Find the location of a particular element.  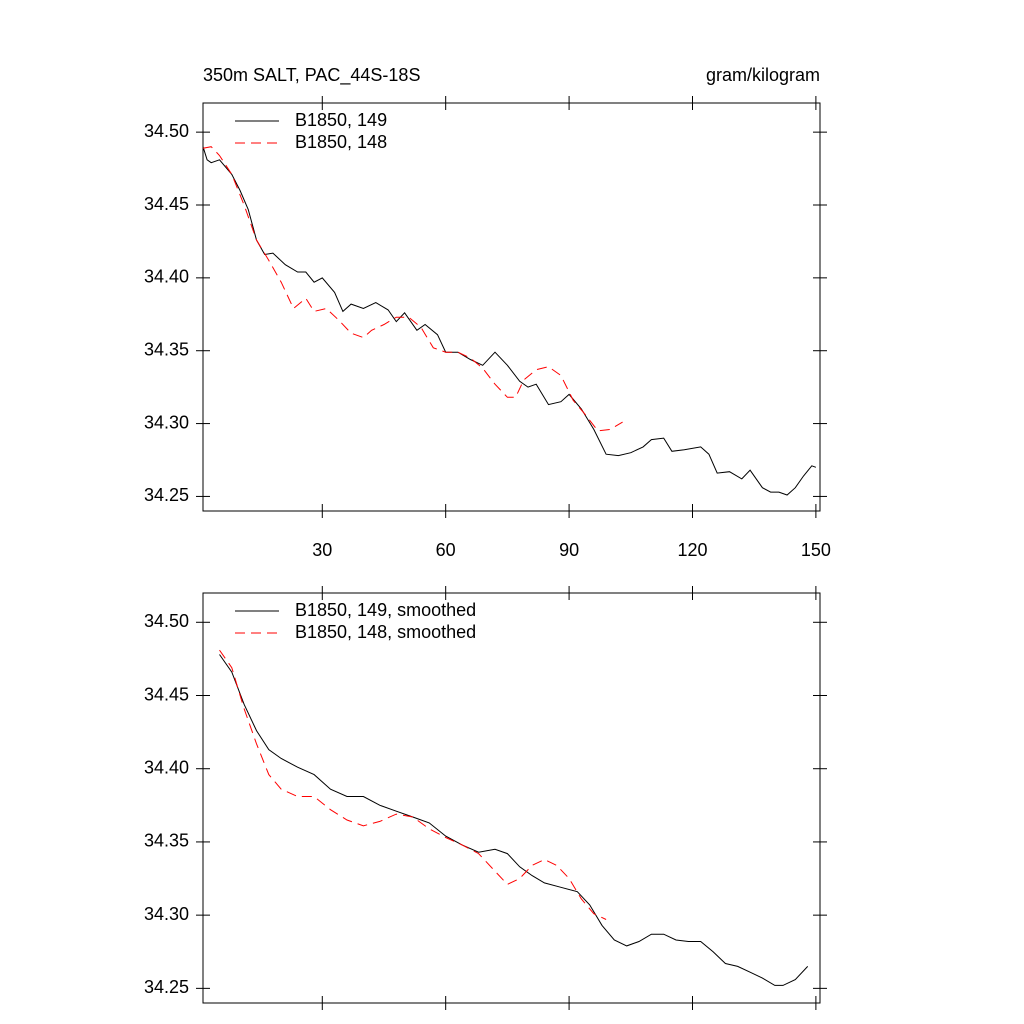

legend-label: B1850, 149, smoothed is located at coordinates (385, 610).